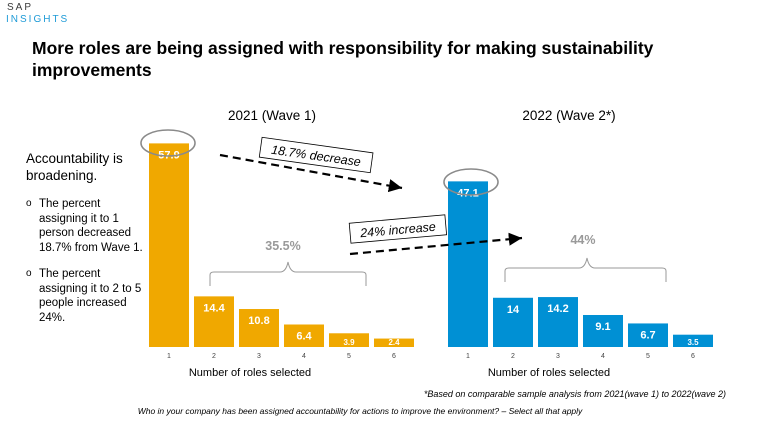 This screenshot has width=768, height=432. I want to click on bracket-label-2021: 35.5%, so click(282, 246).